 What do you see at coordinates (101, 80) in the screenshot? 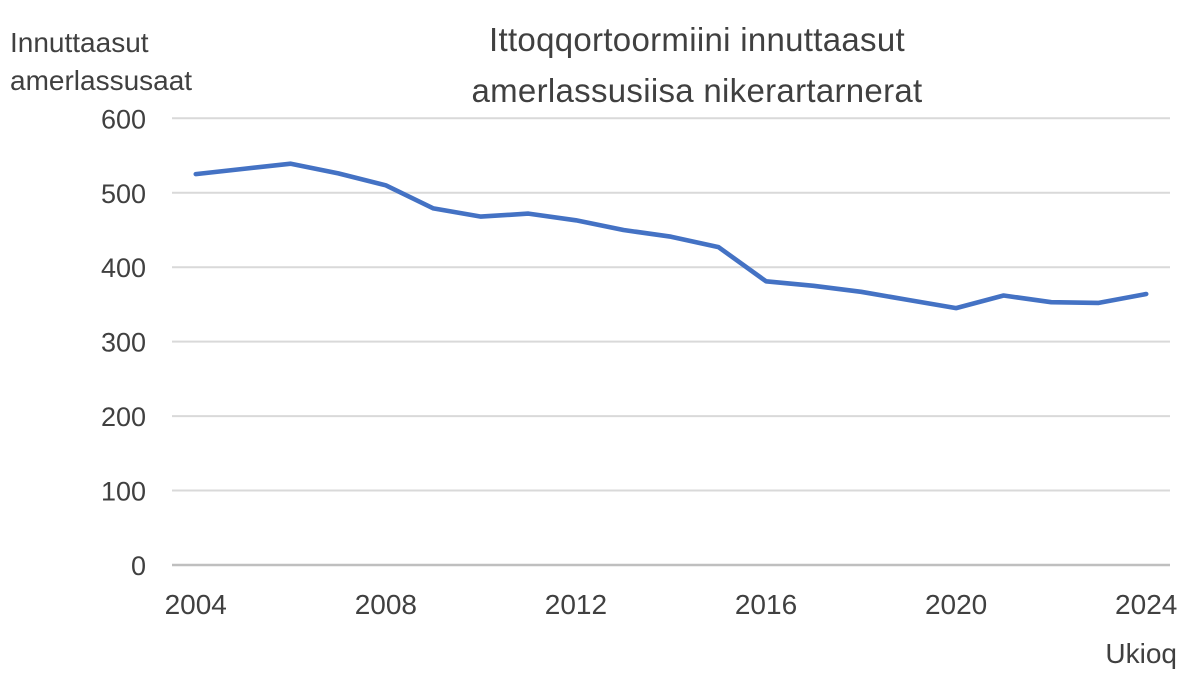
I see `y-axis-title-line2: amerlassusaat` at bounding box center [101, 80].